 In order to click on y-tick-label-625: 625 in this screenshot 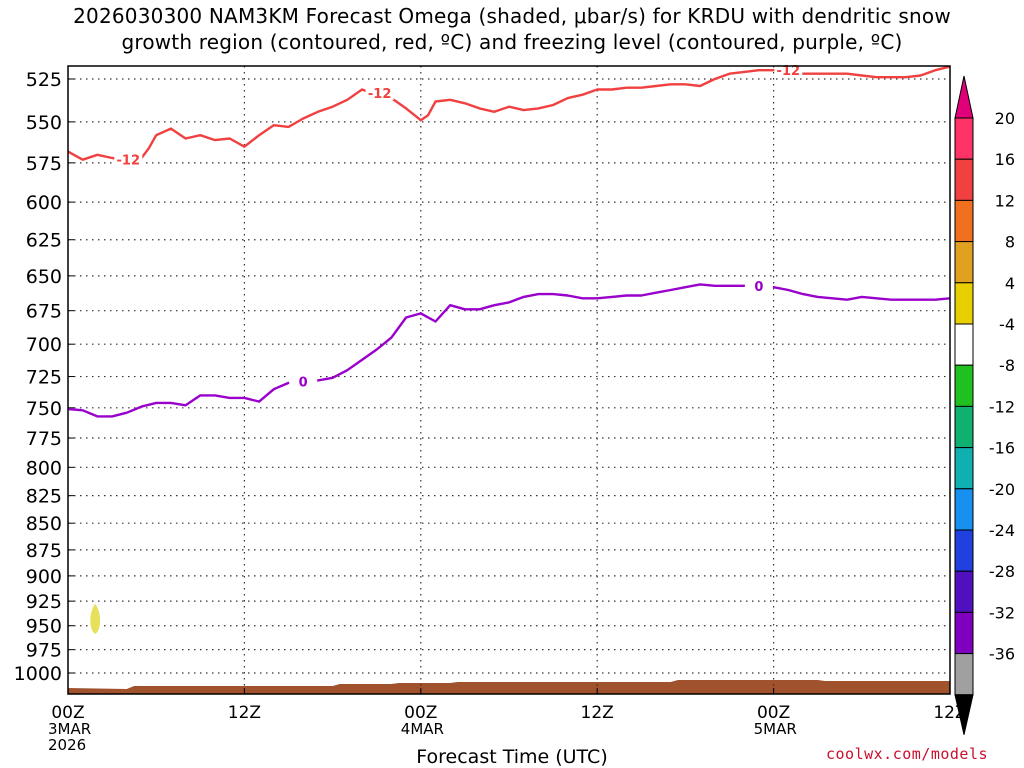, I will do `click(44, 241)`.